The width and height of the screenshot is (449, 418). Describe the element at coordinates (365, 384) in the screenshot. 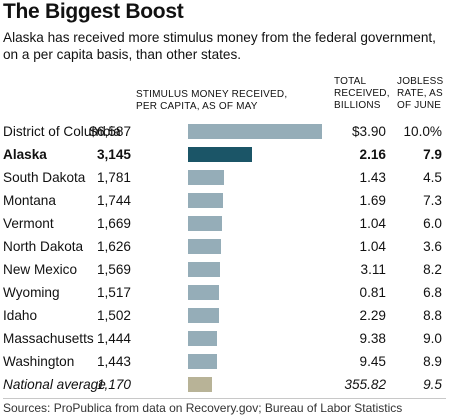

I see `total-received-value: 355.82` at that location.